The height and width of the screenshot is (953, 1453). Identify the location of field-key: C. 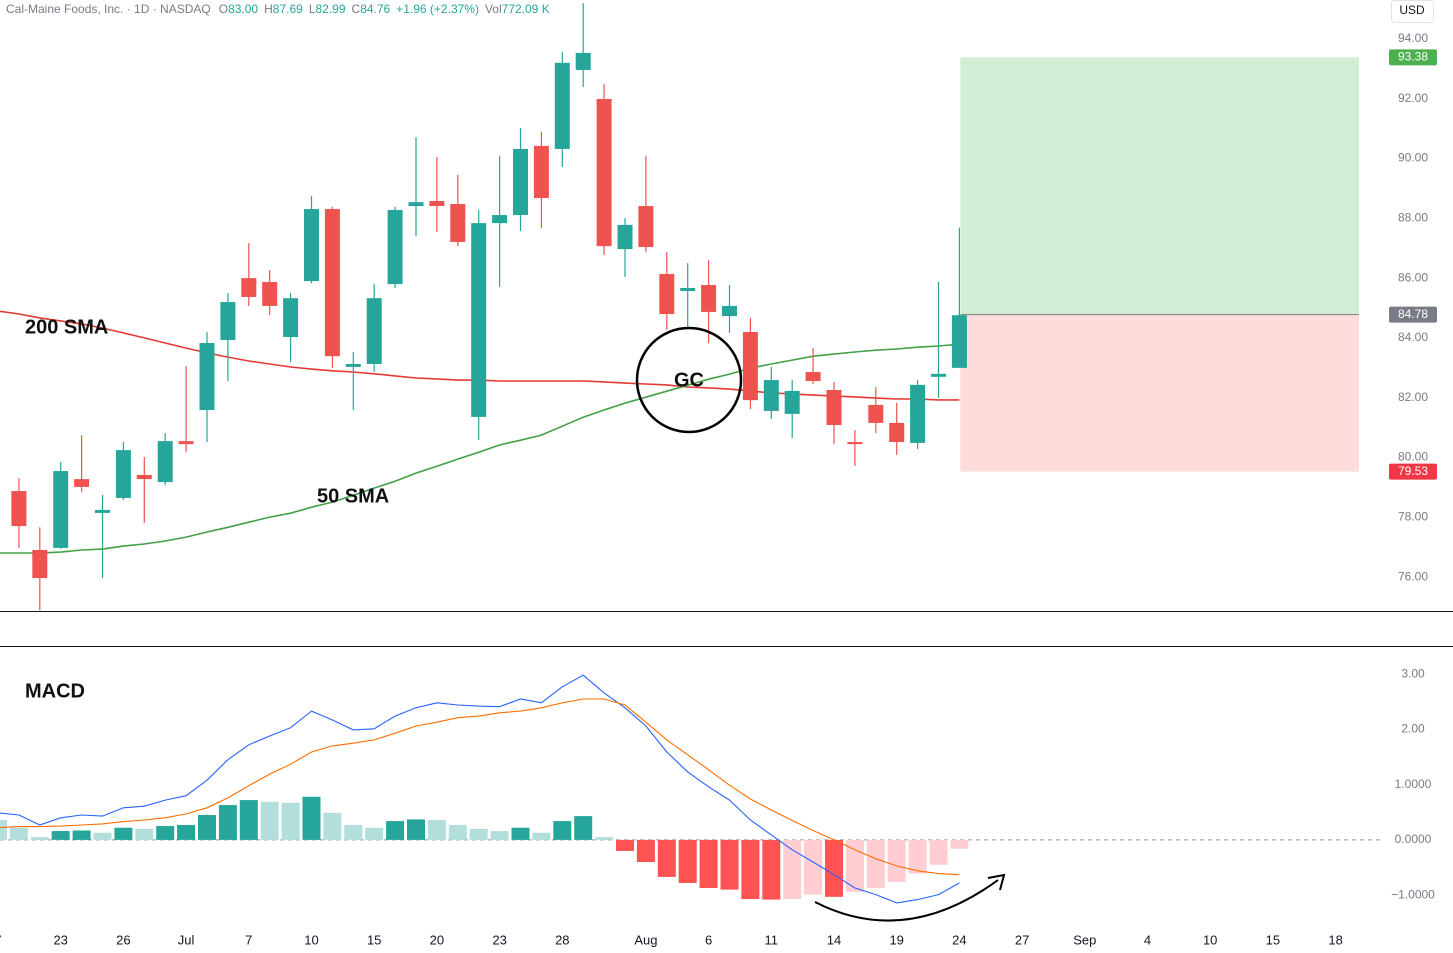
(356, 9).